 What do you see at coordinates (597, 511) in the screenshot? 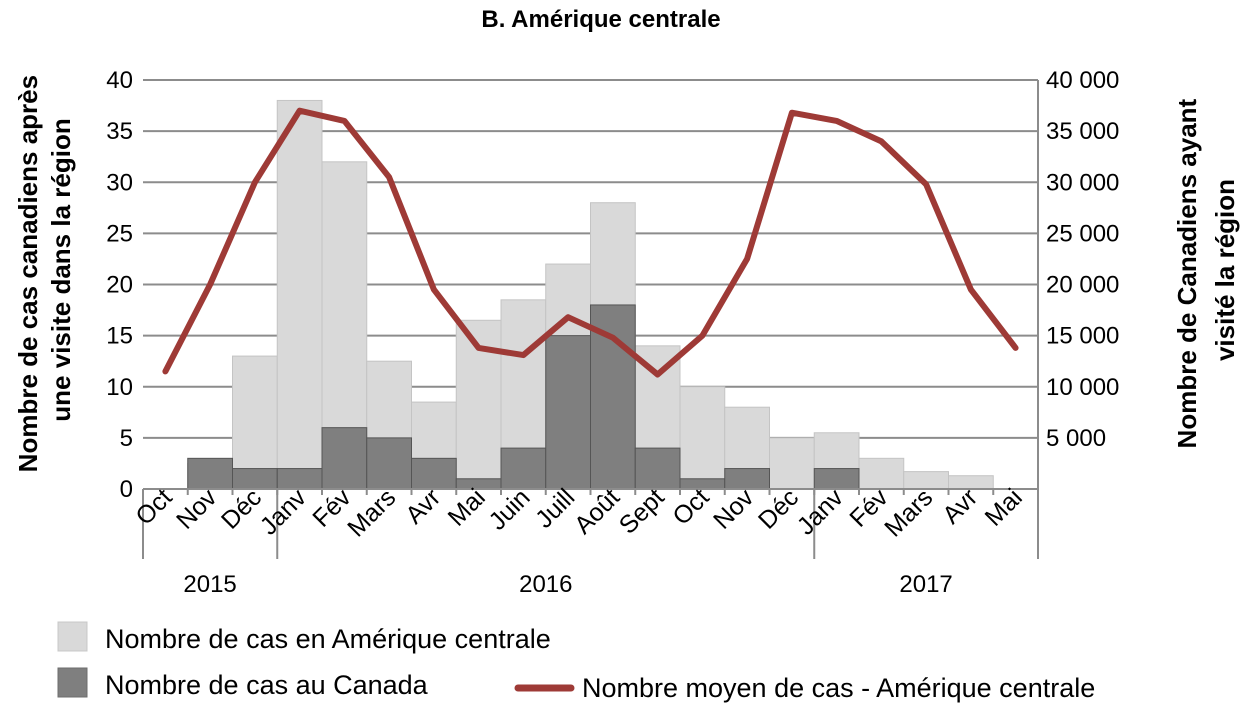
I see `x-tick-label: Août` at bounding box center [597, 511].